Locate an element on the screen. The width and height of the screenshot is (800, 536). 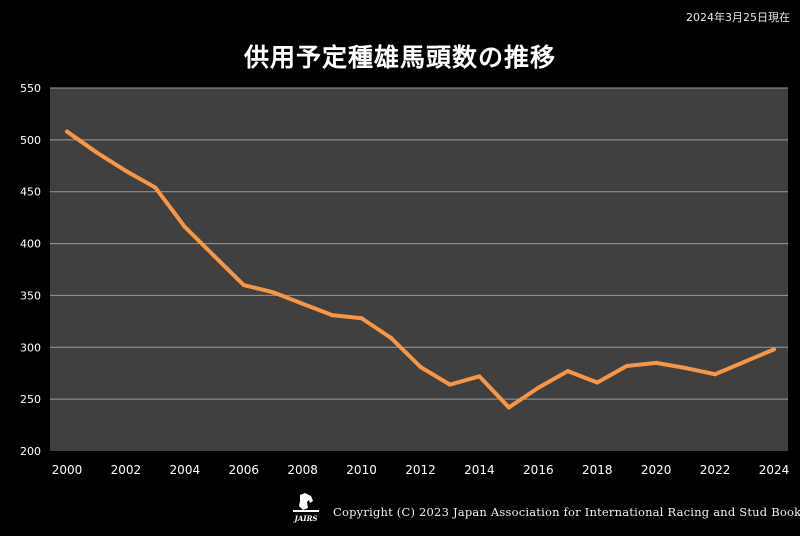
chart-title: 供用予定種雄馬頭数の推移 is located at coordinates (399, 57).